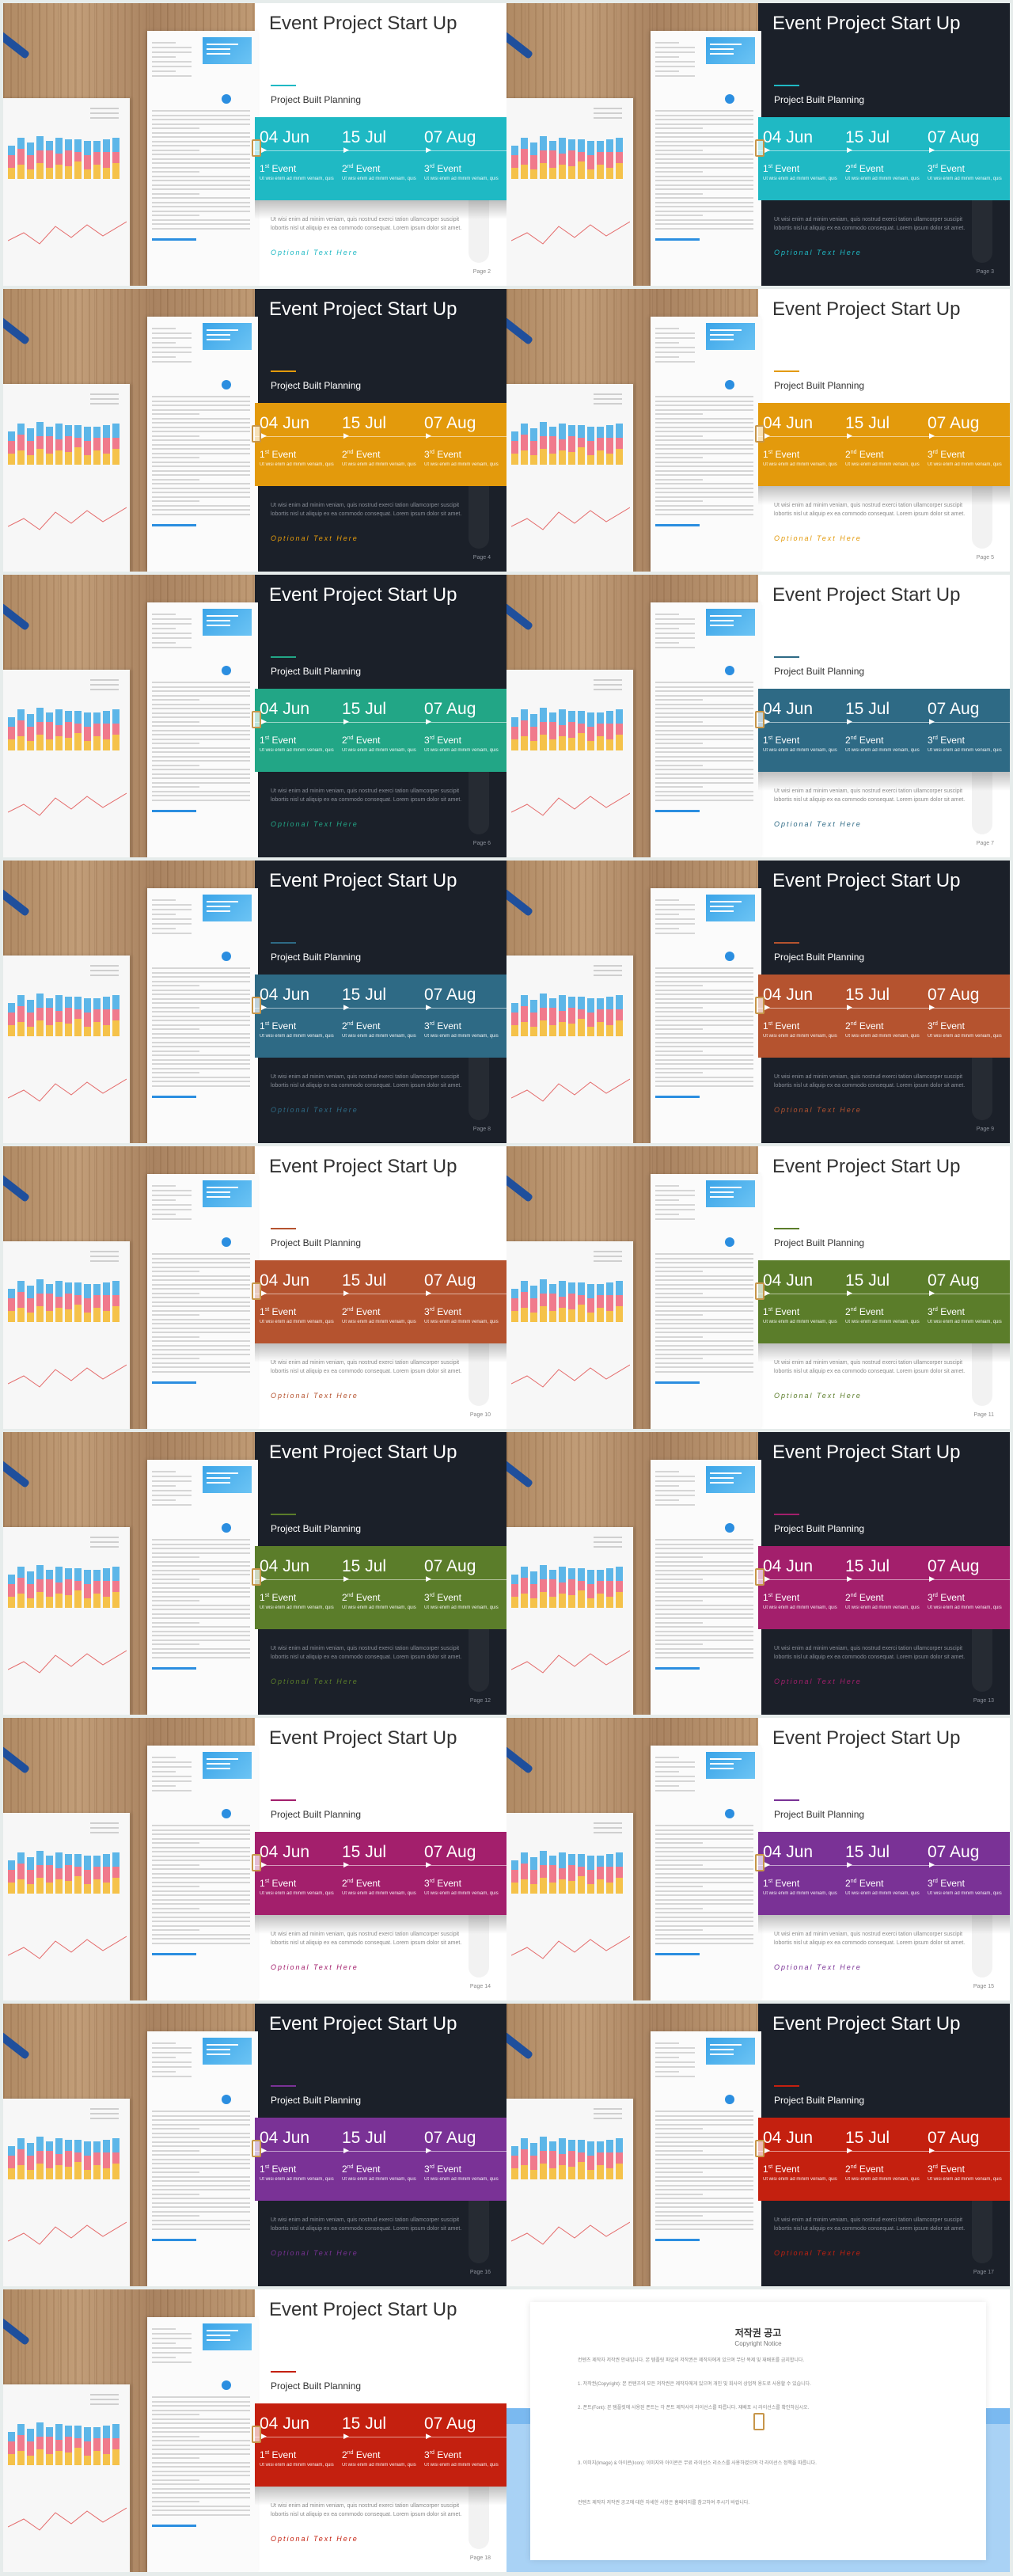 This screenshot has height=2576, width=1013. Describe the element at coordinates (256, 719) in the screenshot. I see `bookmark-tab-icon` at that location.